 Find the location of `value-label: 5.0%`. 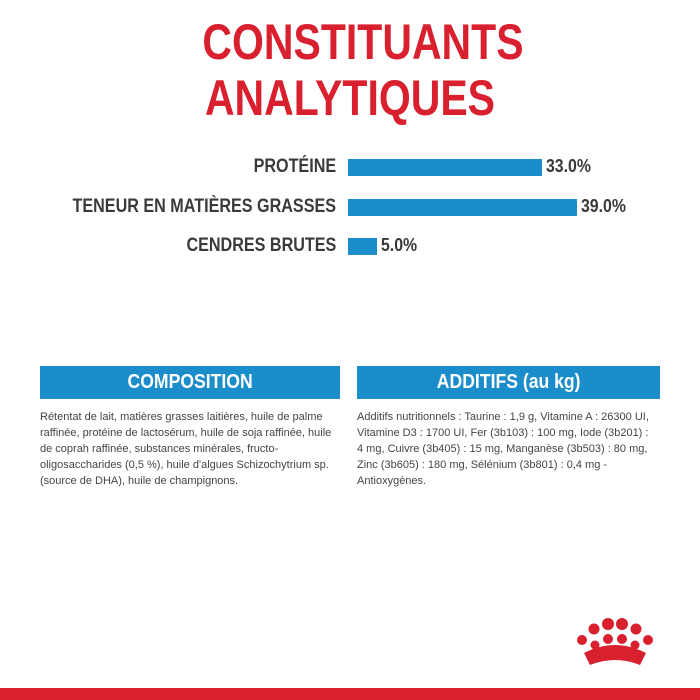

value-label: 5.0% is located at coordinates (399, 245).